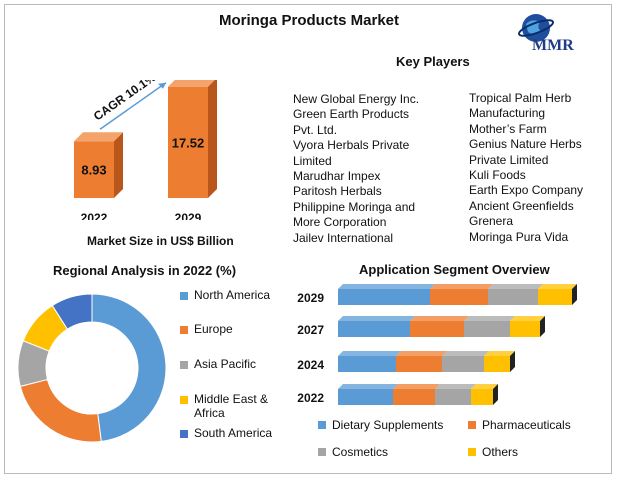 The width and height of the screenshot is (618, 481). Describe the element at coordinates (509, 159) in the screenshot. I see `key-player-line: Private Limited` at that location.